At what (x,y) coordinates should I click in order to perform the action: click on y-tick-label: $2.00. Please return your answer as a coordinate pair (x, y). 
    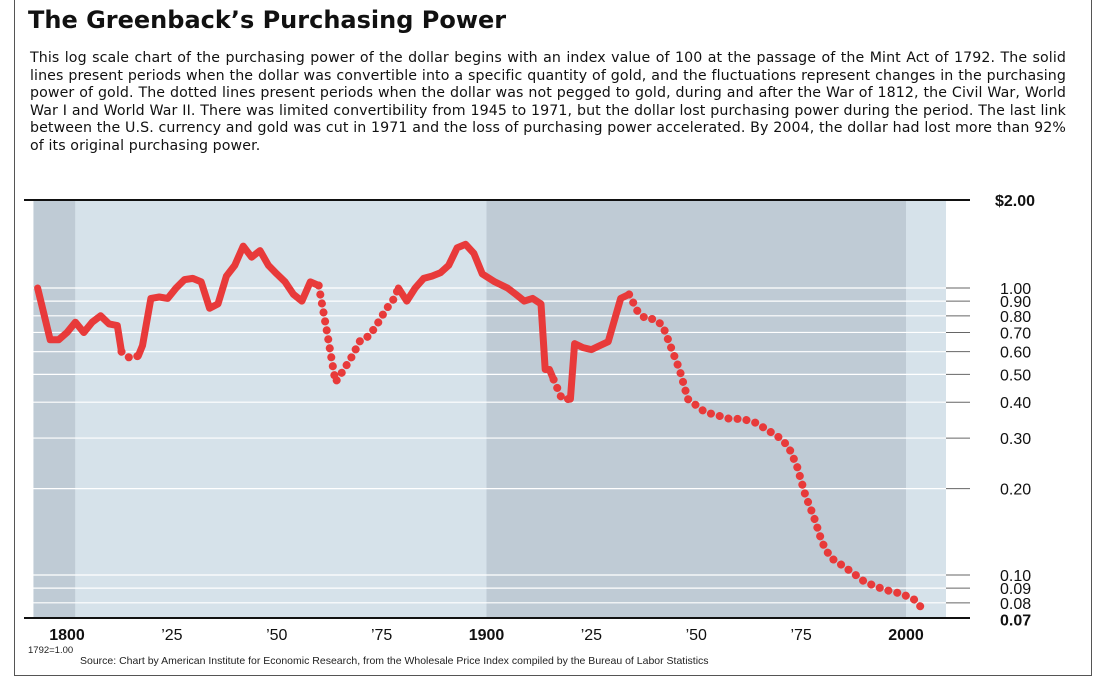
    Looking at the image, I should click on (1015, 201).